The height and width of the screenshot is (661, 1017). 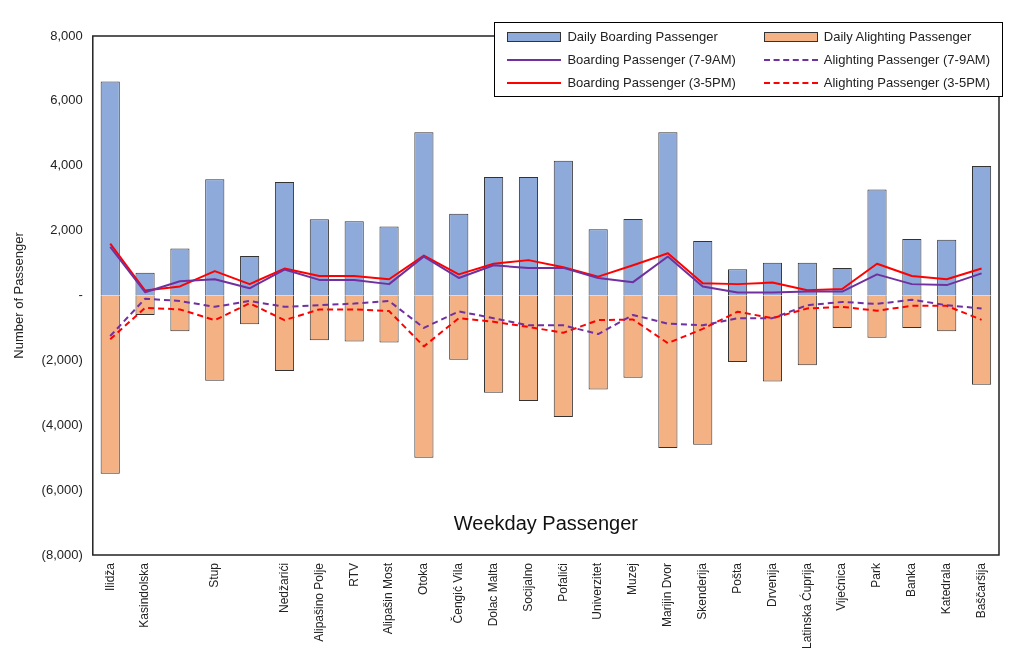 What do you see at coordinates (911, 579) in the screenshot?
I see `x-tick-label: Banka` at bounding box center [911, 579].